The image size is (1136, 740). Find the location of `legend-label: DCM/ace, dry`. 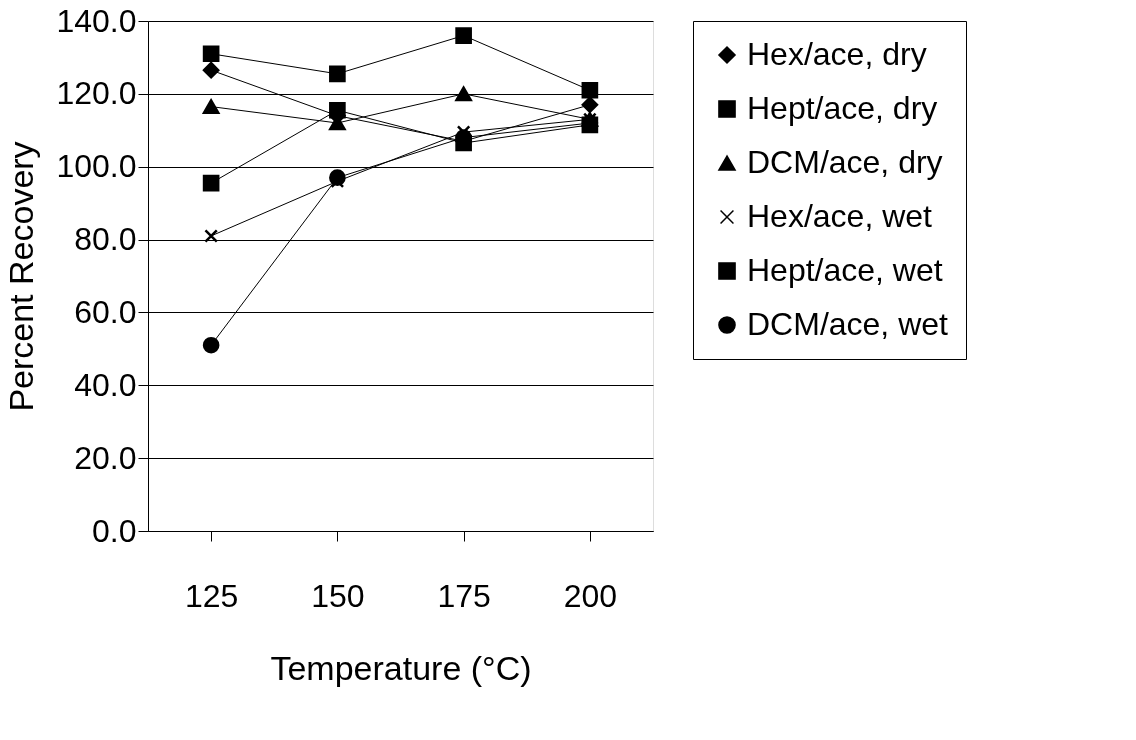

legend-label: DCM/ace, dry is located at coordinates (845, 162).